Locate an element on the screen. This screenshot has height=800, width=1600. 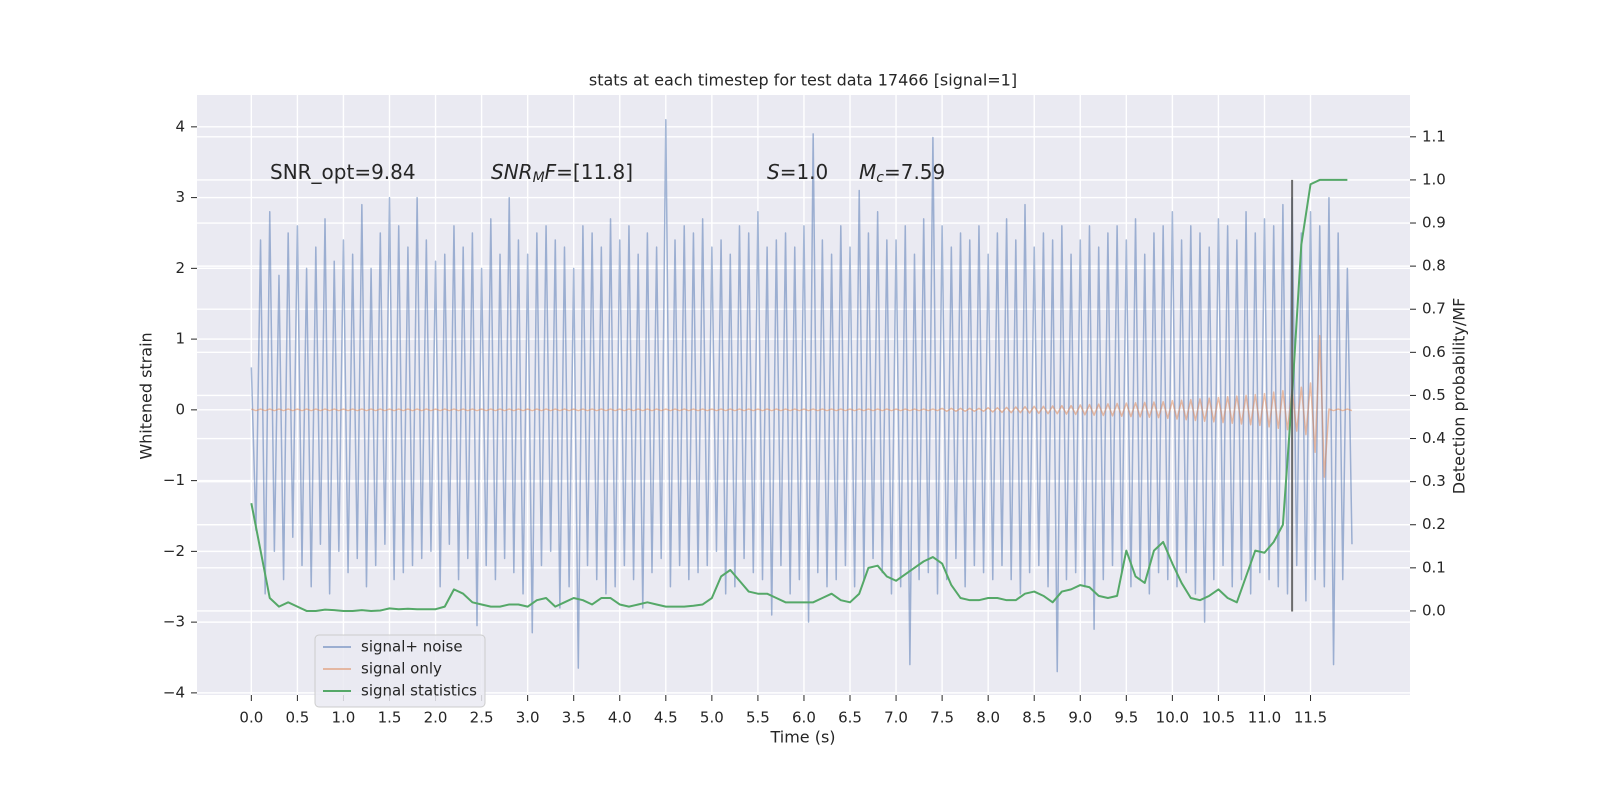
x-tick-label: 6.5 is located at coordinates (850, 718).